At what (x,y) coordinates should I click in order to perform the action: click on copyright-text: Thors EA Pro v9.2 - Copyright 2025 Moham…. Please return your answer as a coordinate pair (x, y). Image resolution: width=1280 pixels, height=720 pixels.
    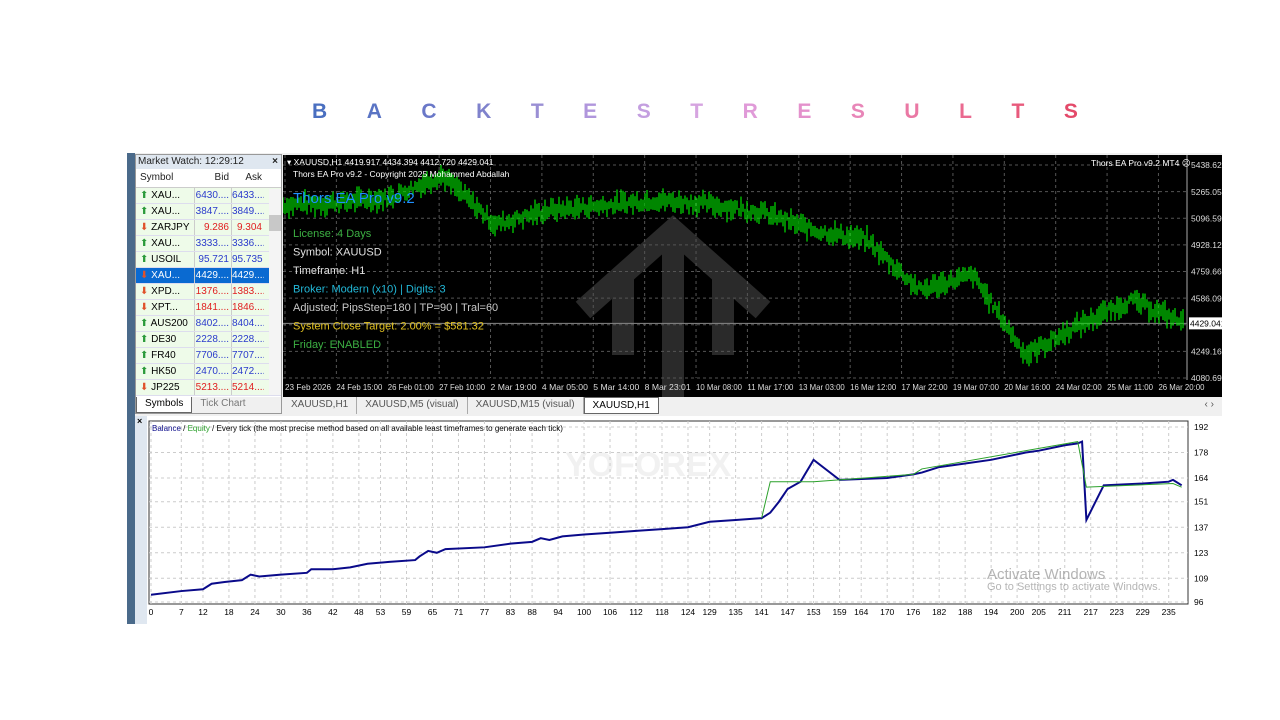
    Looking at the image, I should click on (401, 174).